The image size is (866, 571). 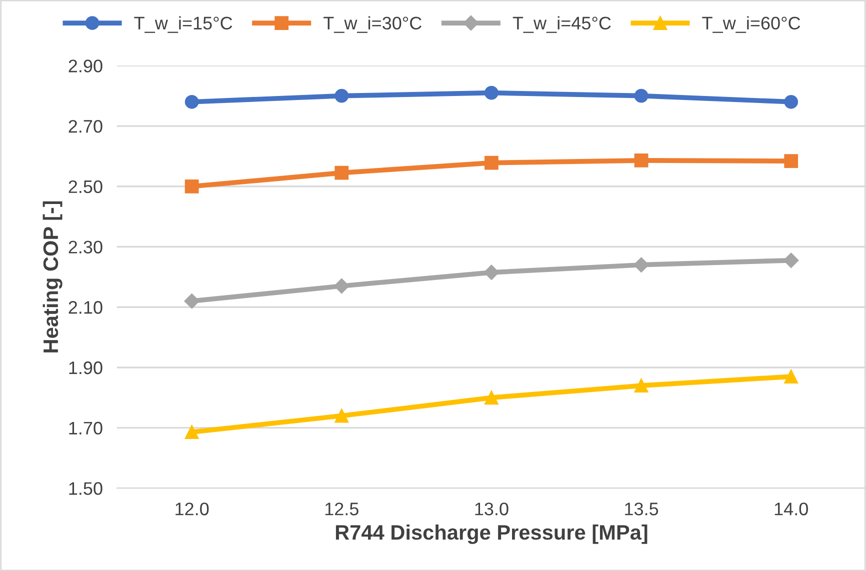 I want to click on y-tick-label: 1.70, so click(x=85, y=428).